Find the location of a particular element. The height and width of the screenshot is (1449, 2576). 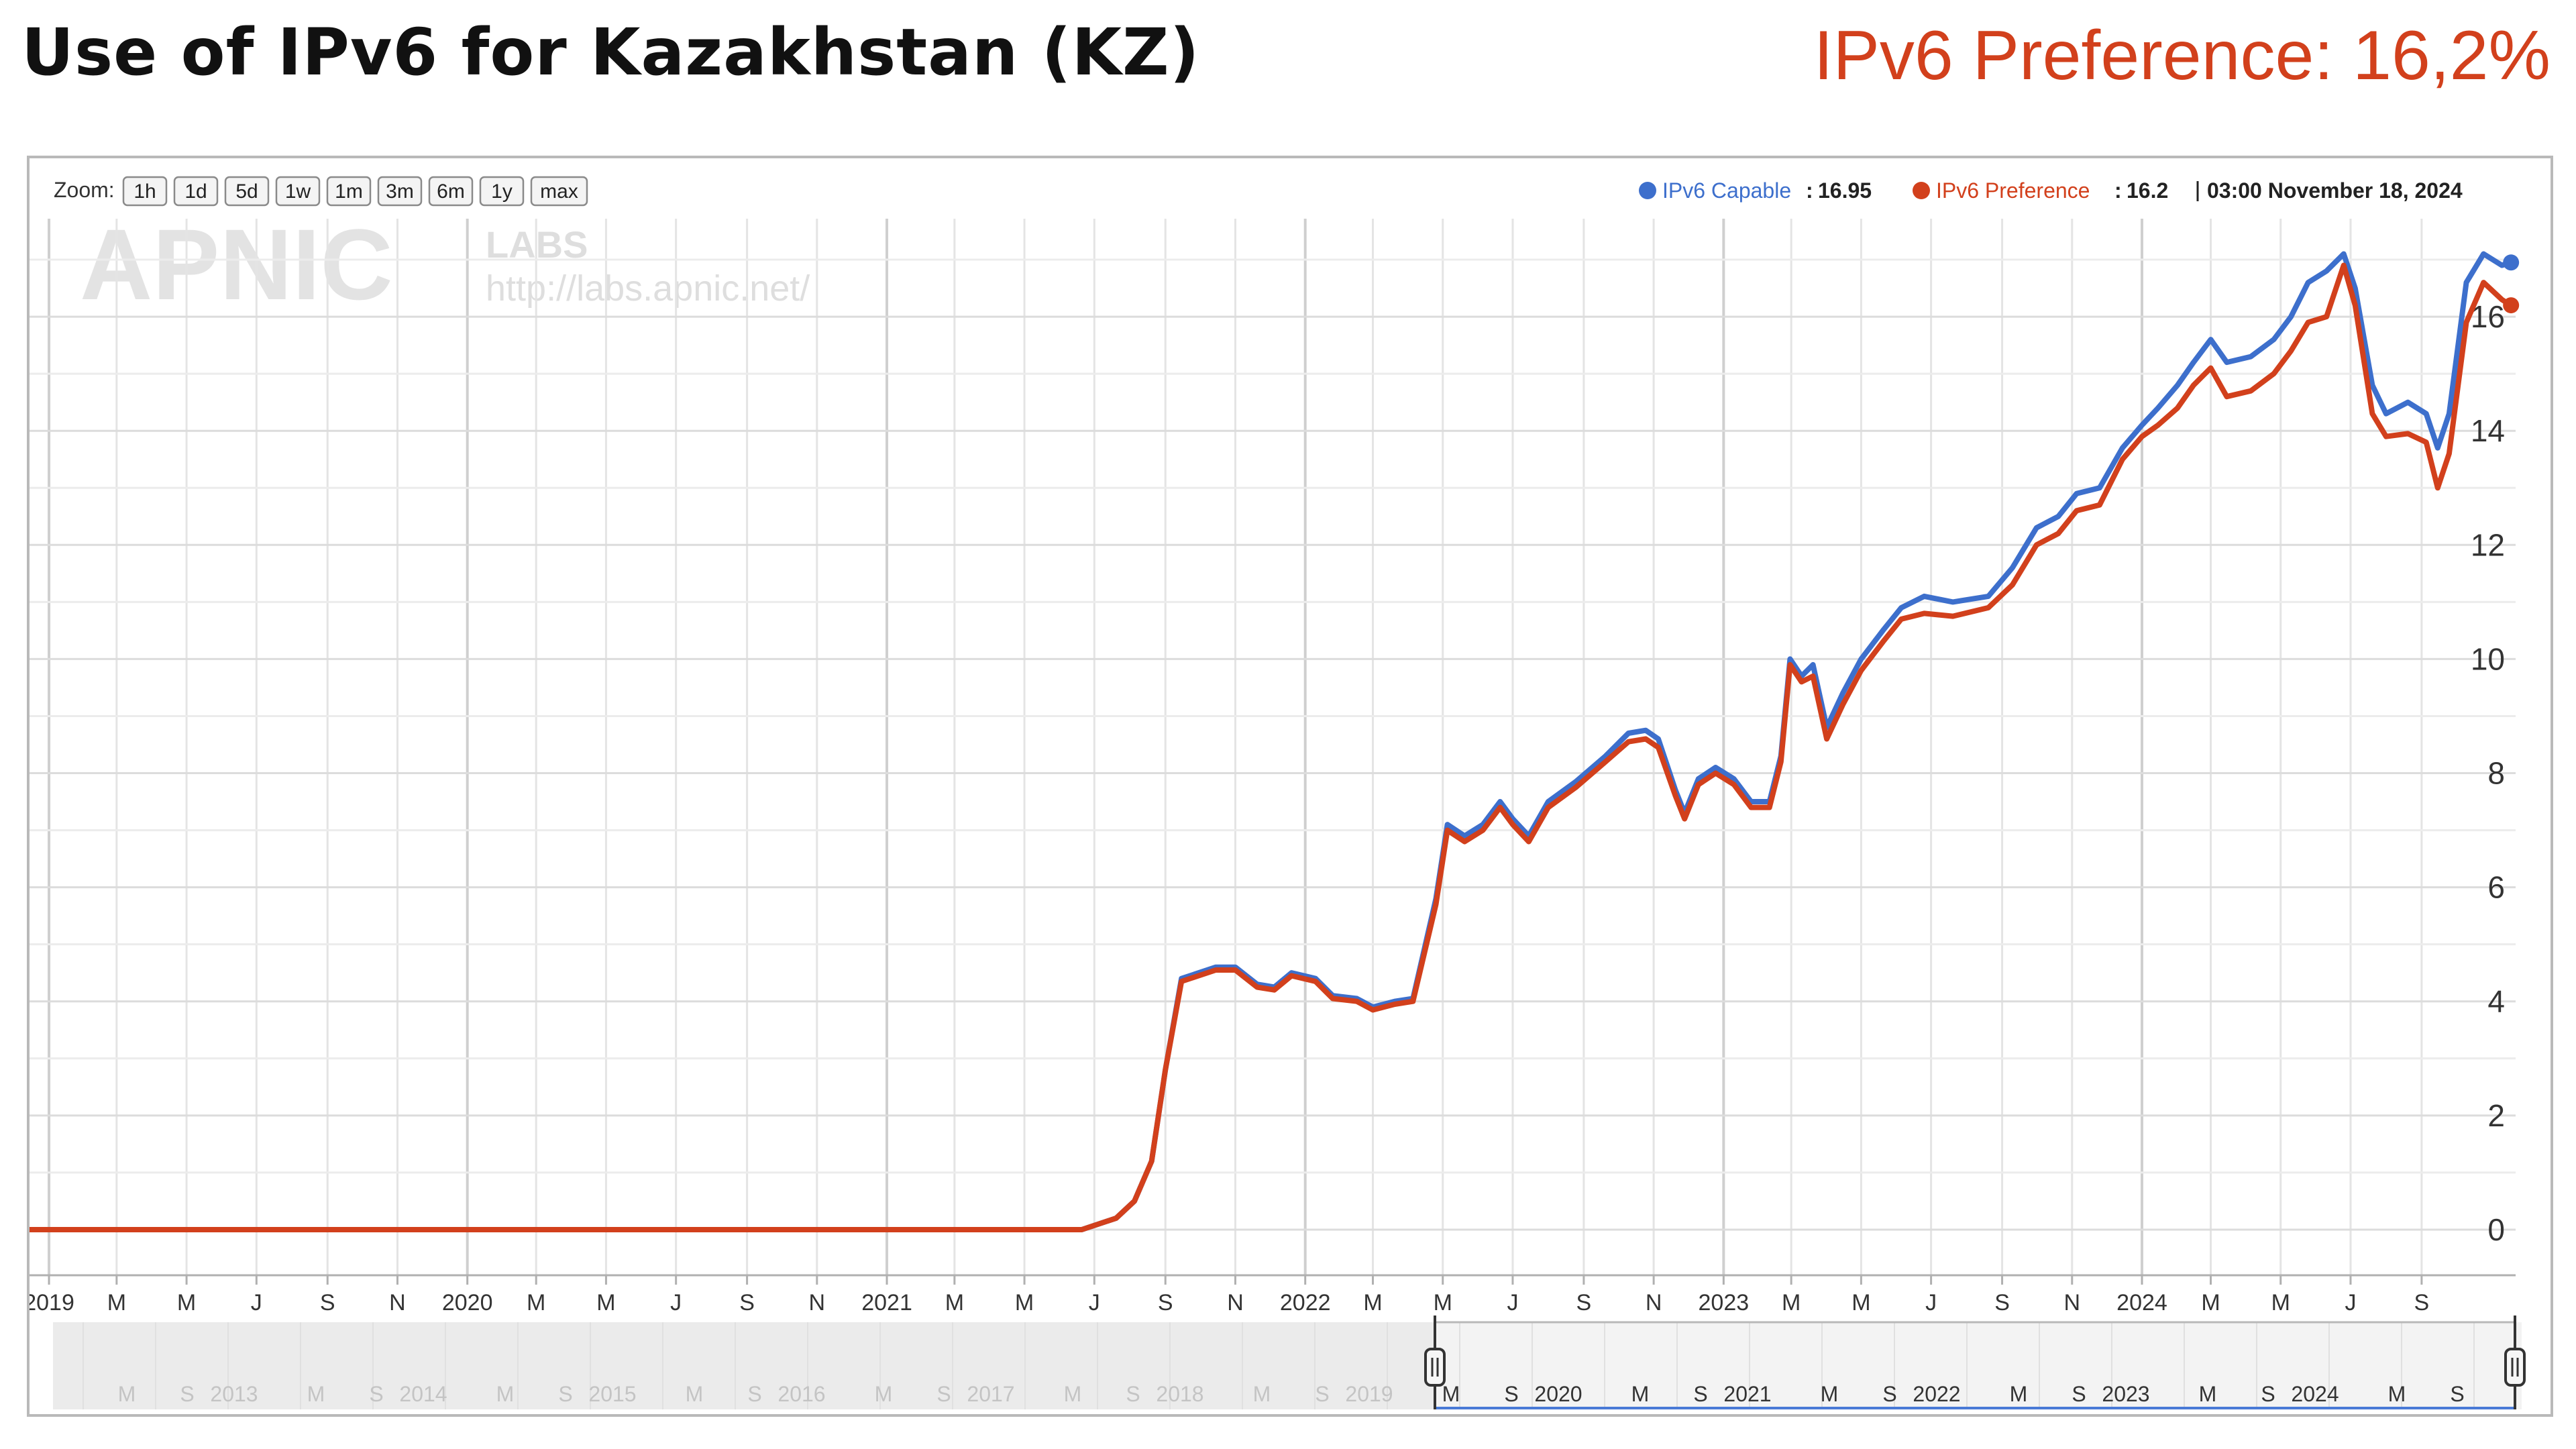

zoom-button-1y: 1y is located at coordinates (502, 191).